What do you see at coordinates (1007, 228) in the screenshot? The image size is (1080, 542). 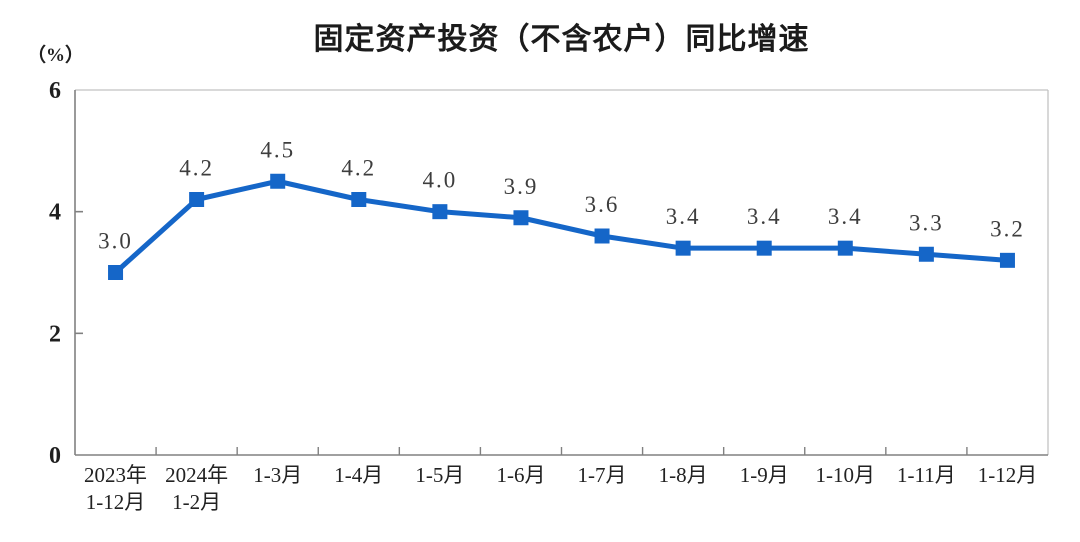 I see `data-point-label: 3.2` at bounding box center [1007, 228].